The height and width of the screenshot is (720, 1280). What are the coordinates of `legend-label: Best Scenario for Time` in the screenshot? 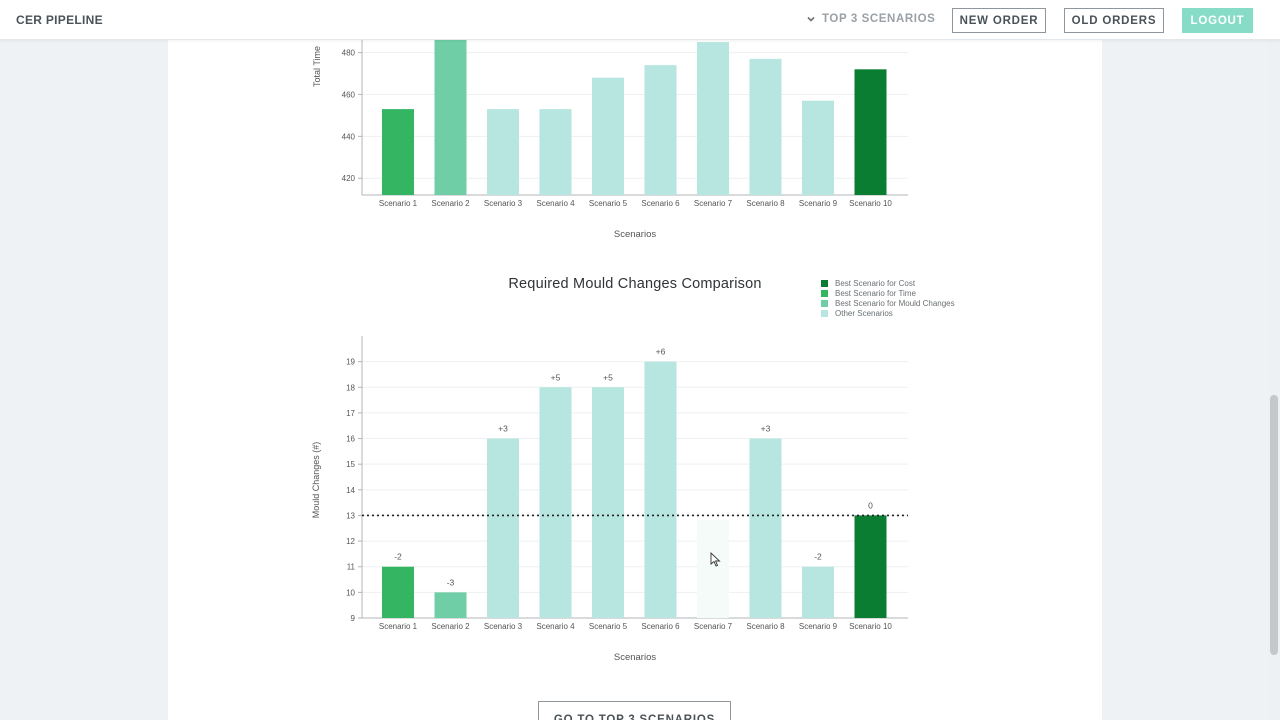 It's located at (875, 293).